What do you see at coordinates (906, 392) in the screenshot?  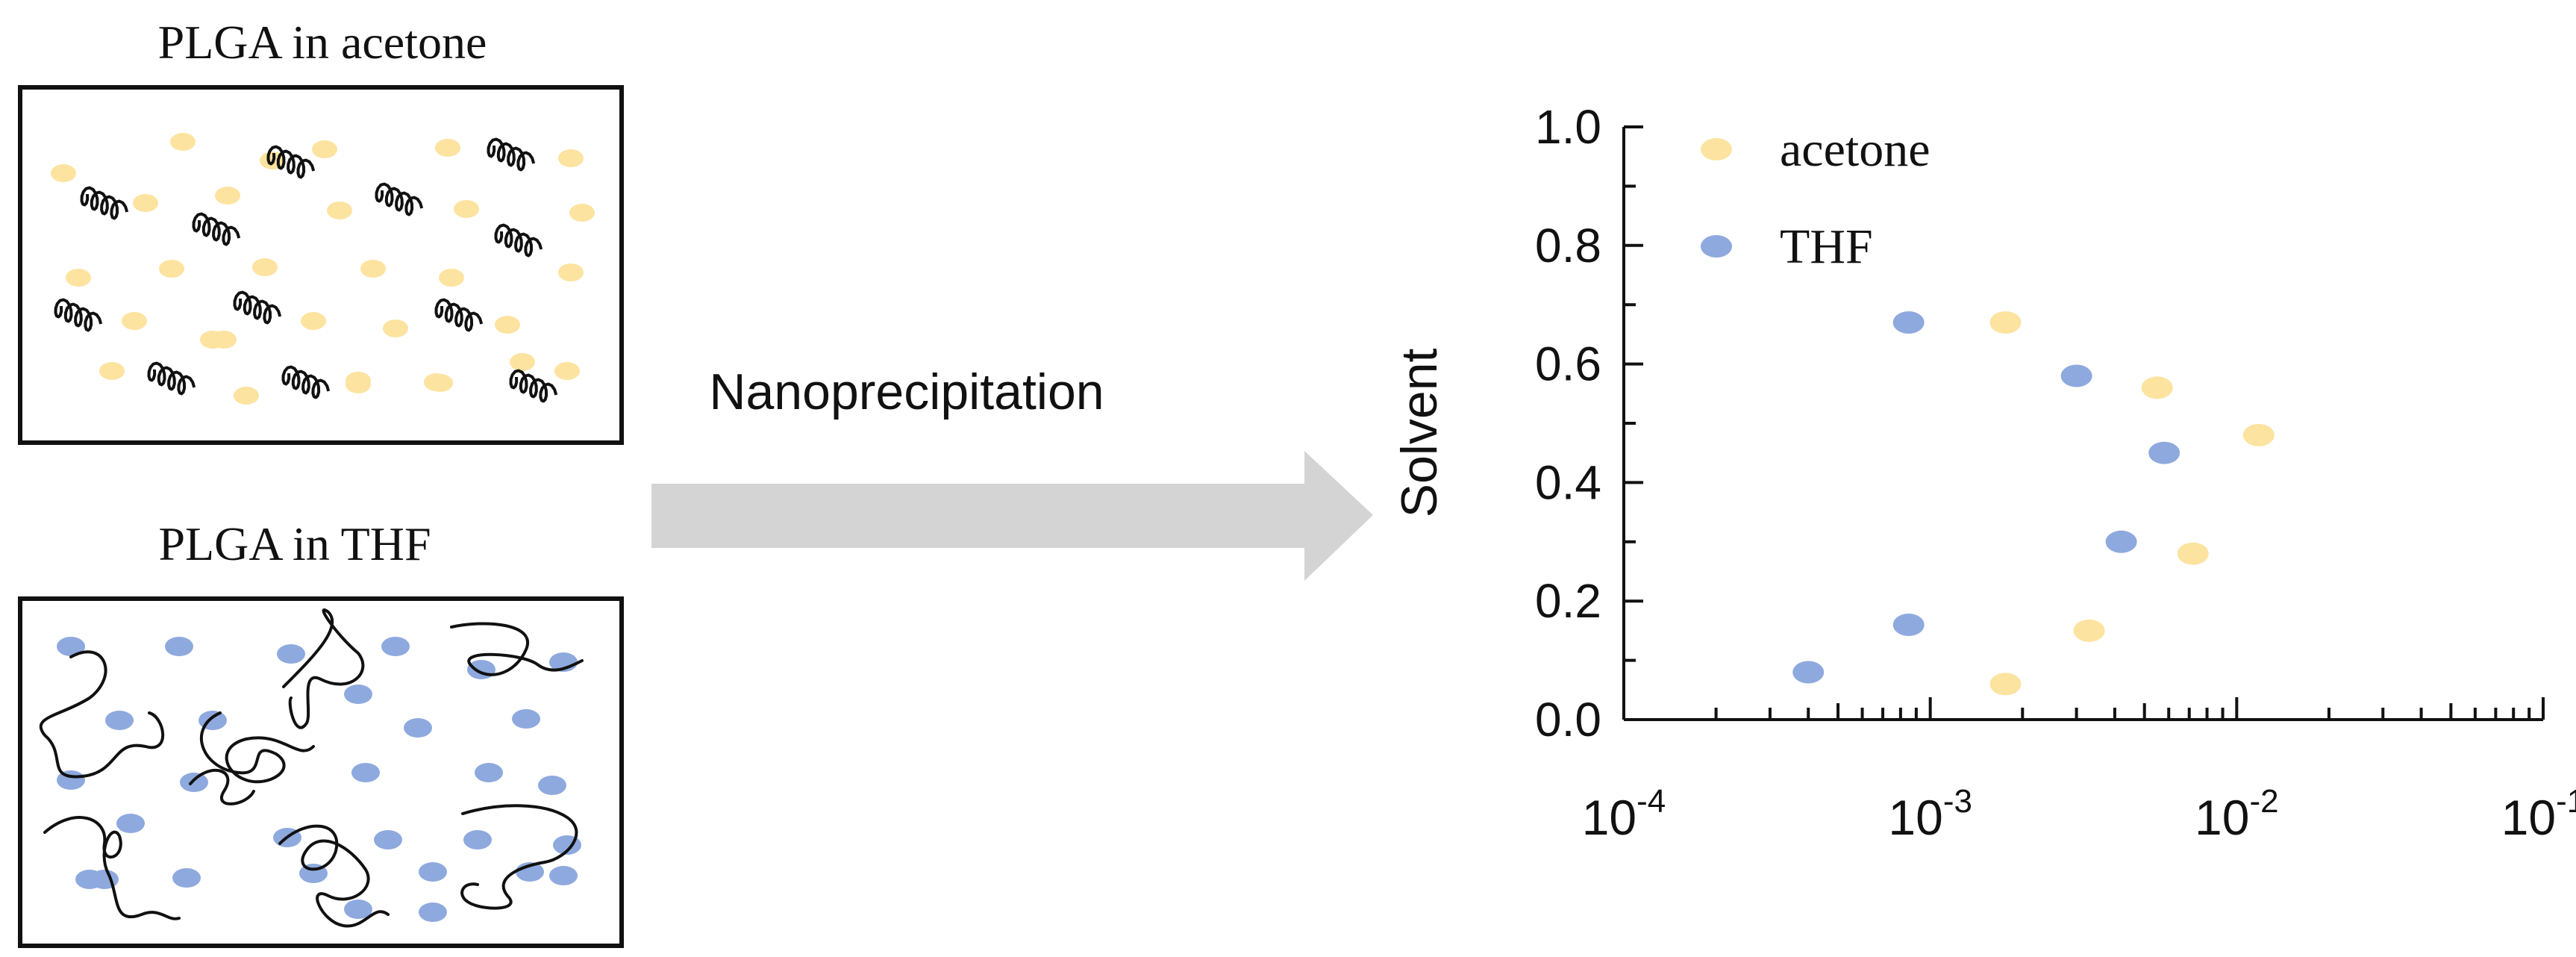 I see `arrow-label: Nanoprecipitation` at bounding box center [906, 392].